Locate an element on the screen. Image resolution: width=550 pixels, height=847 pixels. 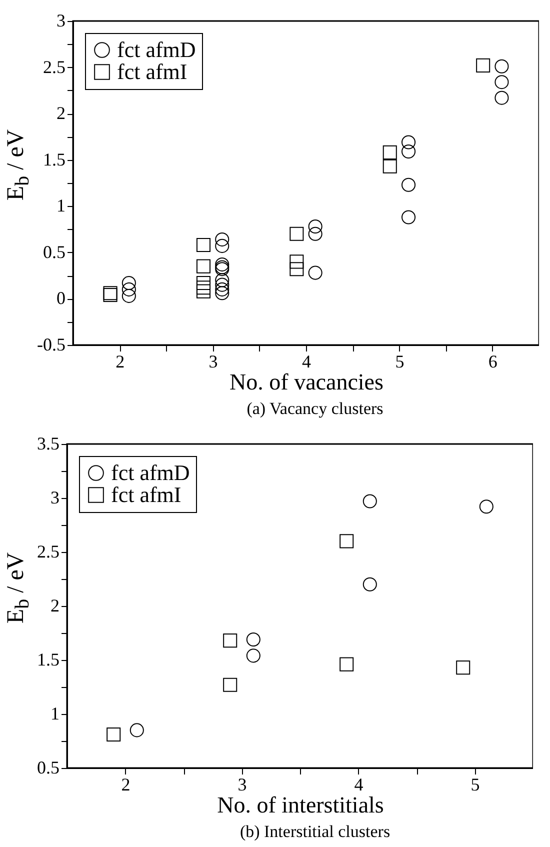
x-axis-title: No. of interstitials is located at coordinates (300, 805).